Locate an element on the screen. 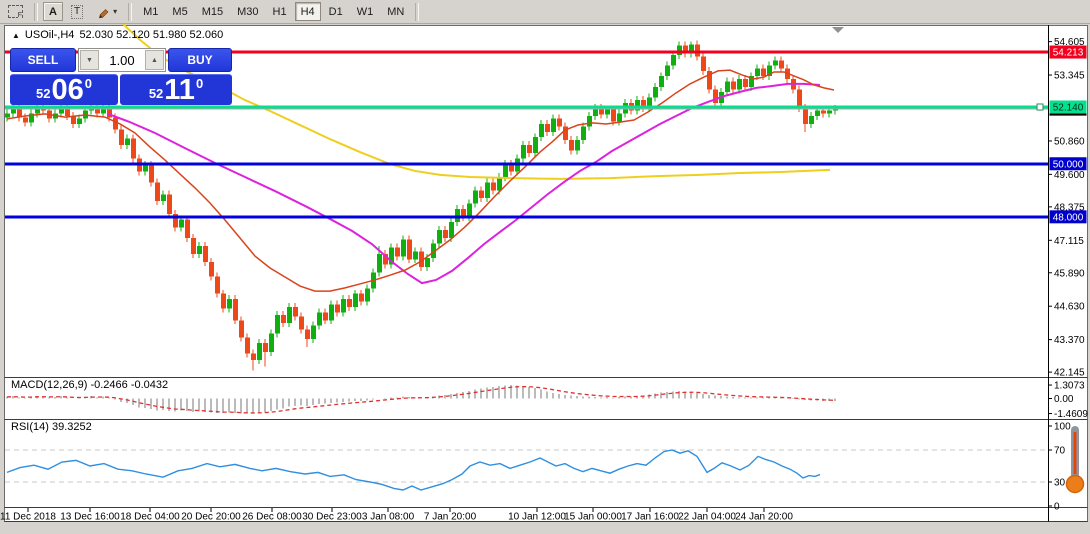 This screenshot has width=1090, height=534. svg-text: 26 Dec 08:00 is located at coordinates (272, 517).